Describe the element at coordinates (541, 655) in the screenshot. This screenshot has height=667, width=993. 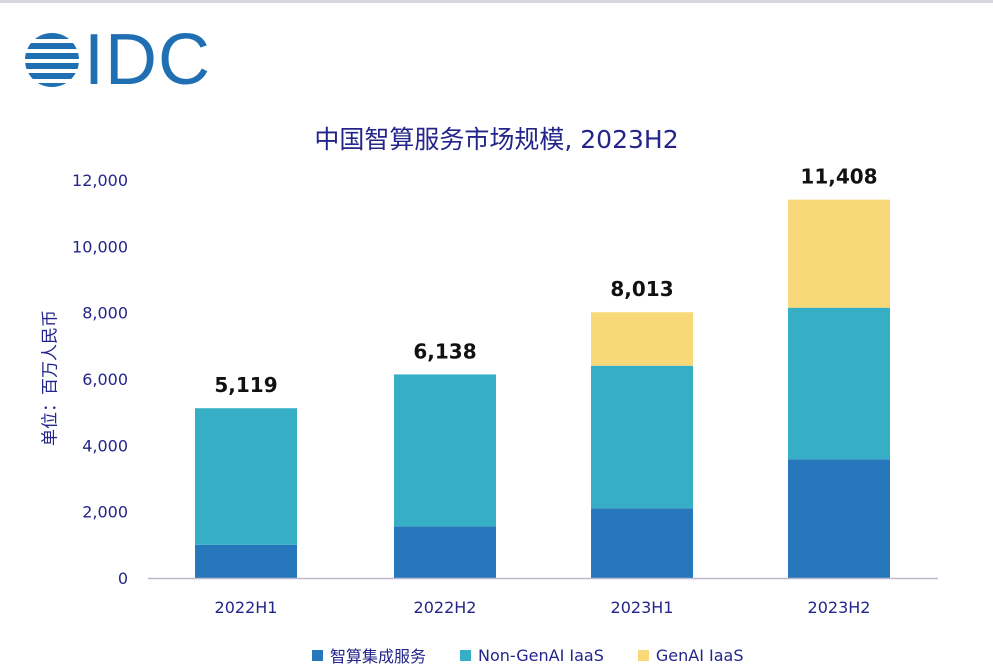
I see `legend-label: Non-GenAI IaaS` at that location.